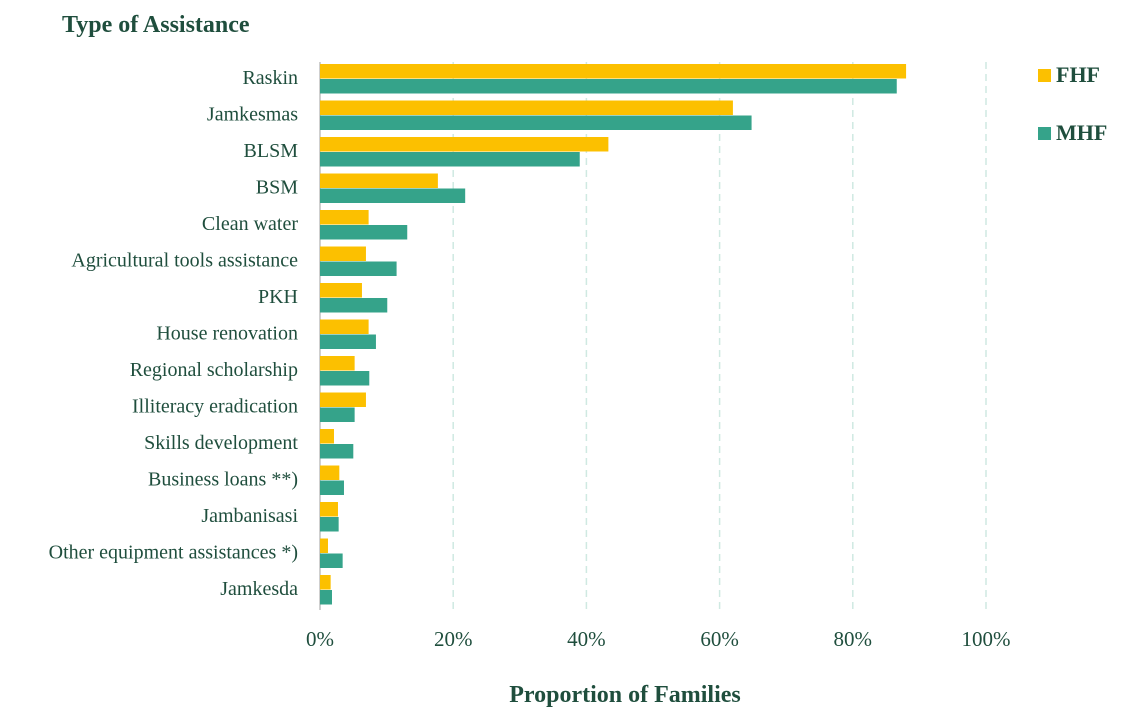  Describe the element at coordinates (223, 479) in the screenshot. I see `category-label: Business loans **)` at that location.